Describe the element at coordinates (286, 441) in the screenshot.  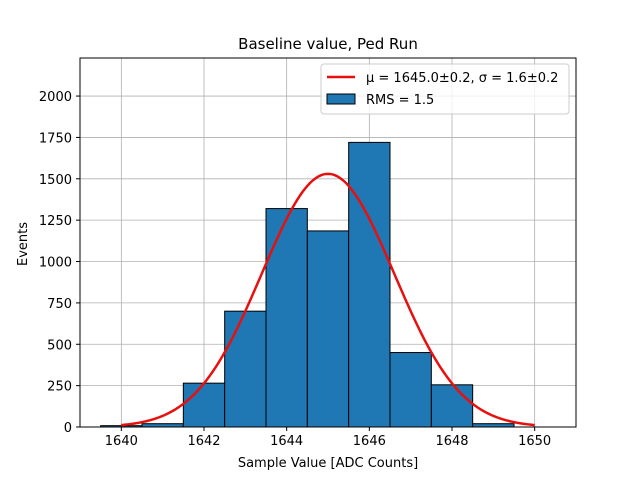
I see `x-tick-label: 1644` at that location.